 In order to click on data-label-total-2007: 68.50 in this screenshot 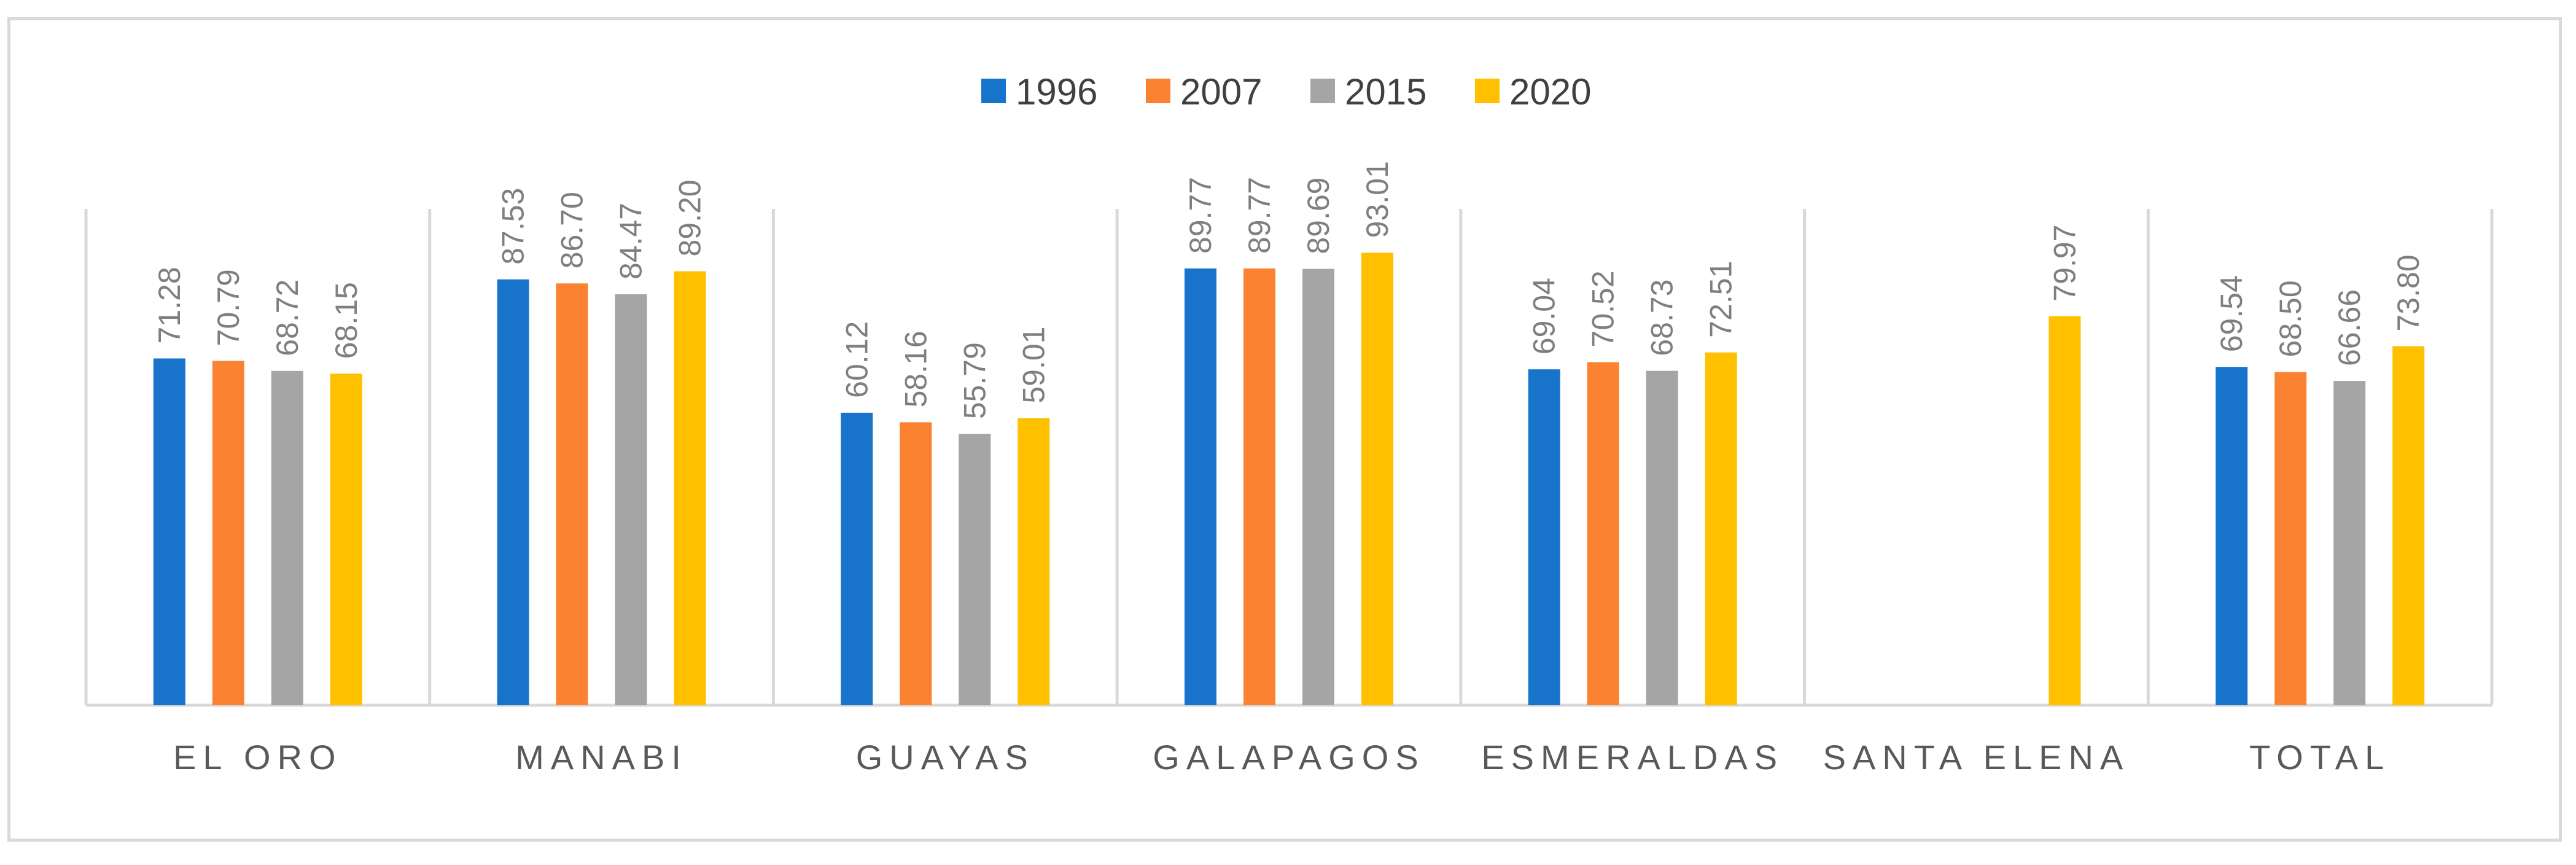, I will do `click(2290, 319)`.